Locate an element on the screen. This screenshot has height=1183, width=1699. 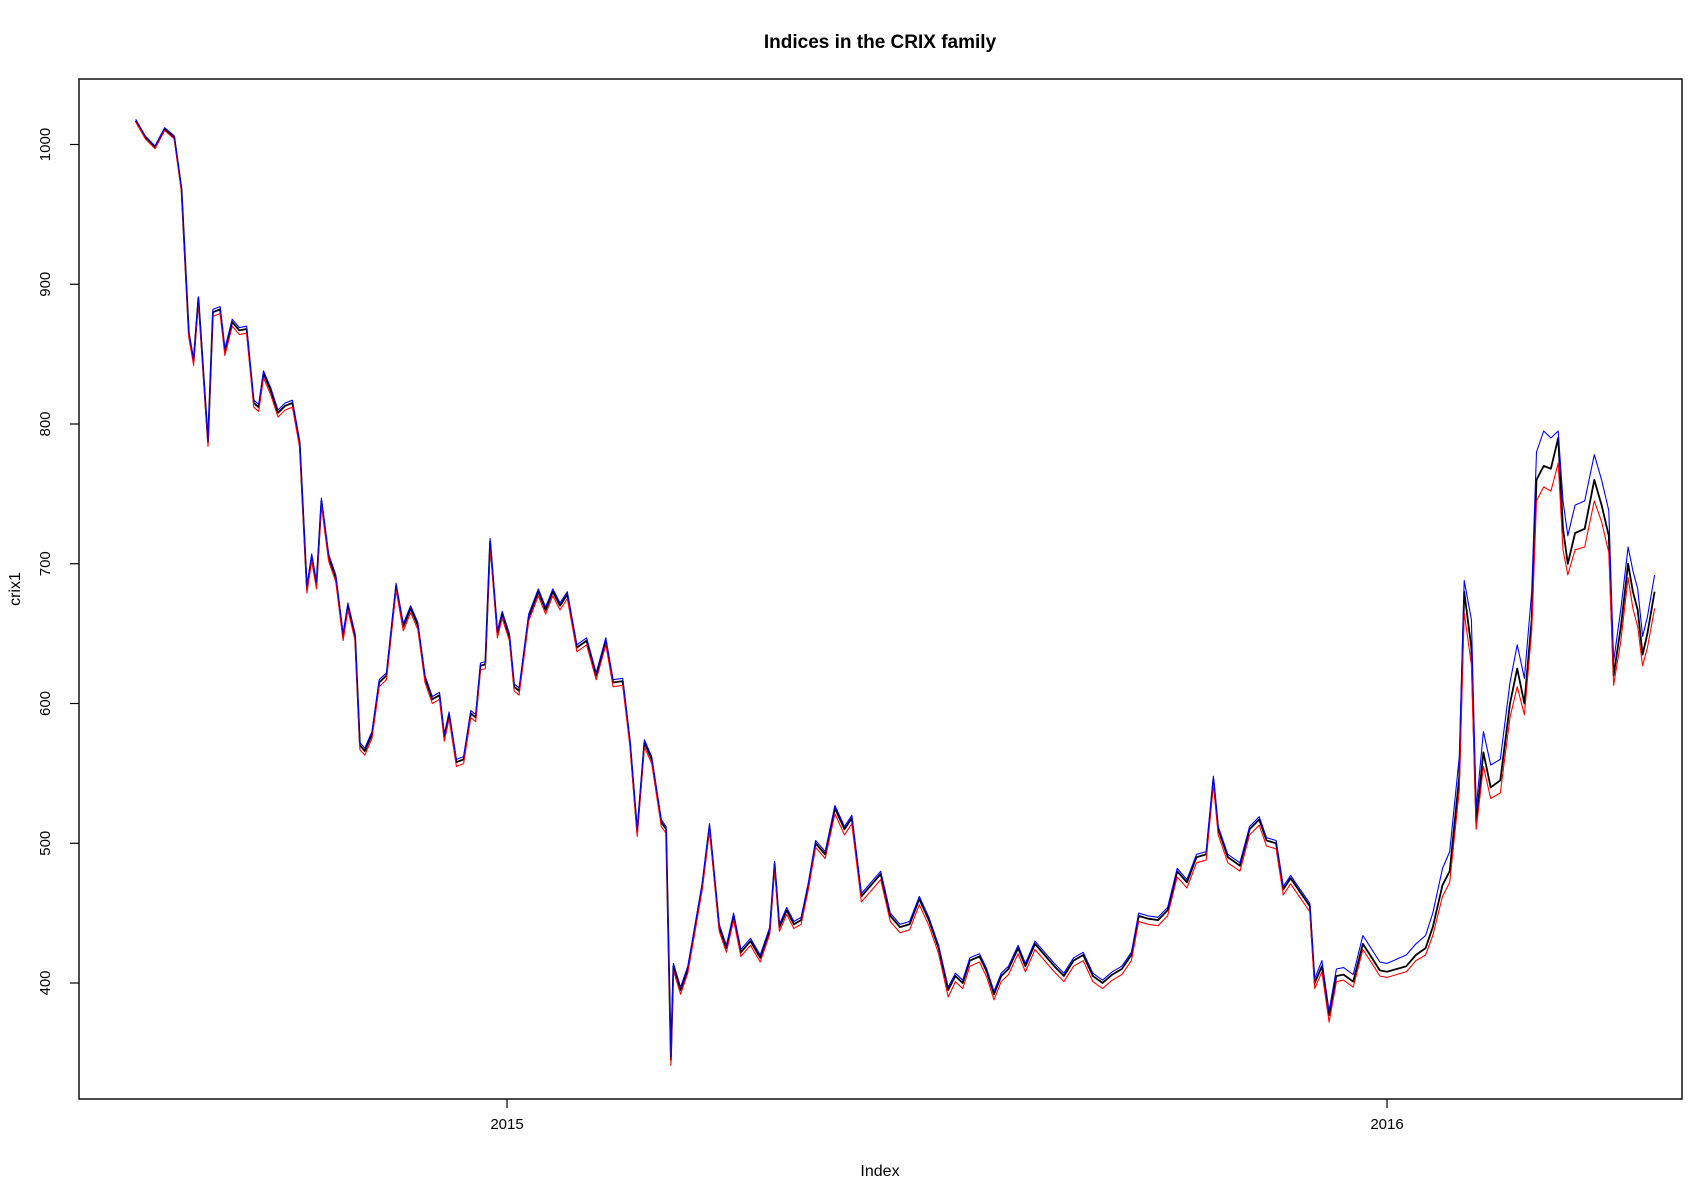
y-tick-label: 800 is located at coordinates (45, 423).